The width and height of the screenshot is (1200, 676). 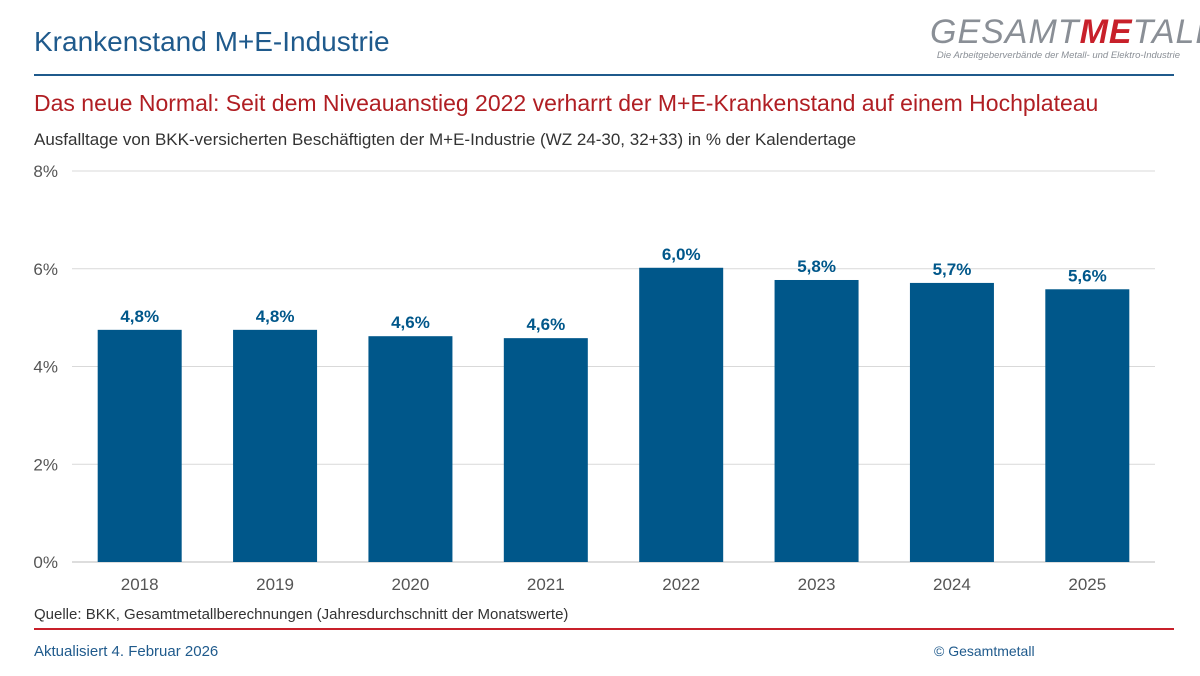 I want to click on footer-divider, so click(x=604, y=629).